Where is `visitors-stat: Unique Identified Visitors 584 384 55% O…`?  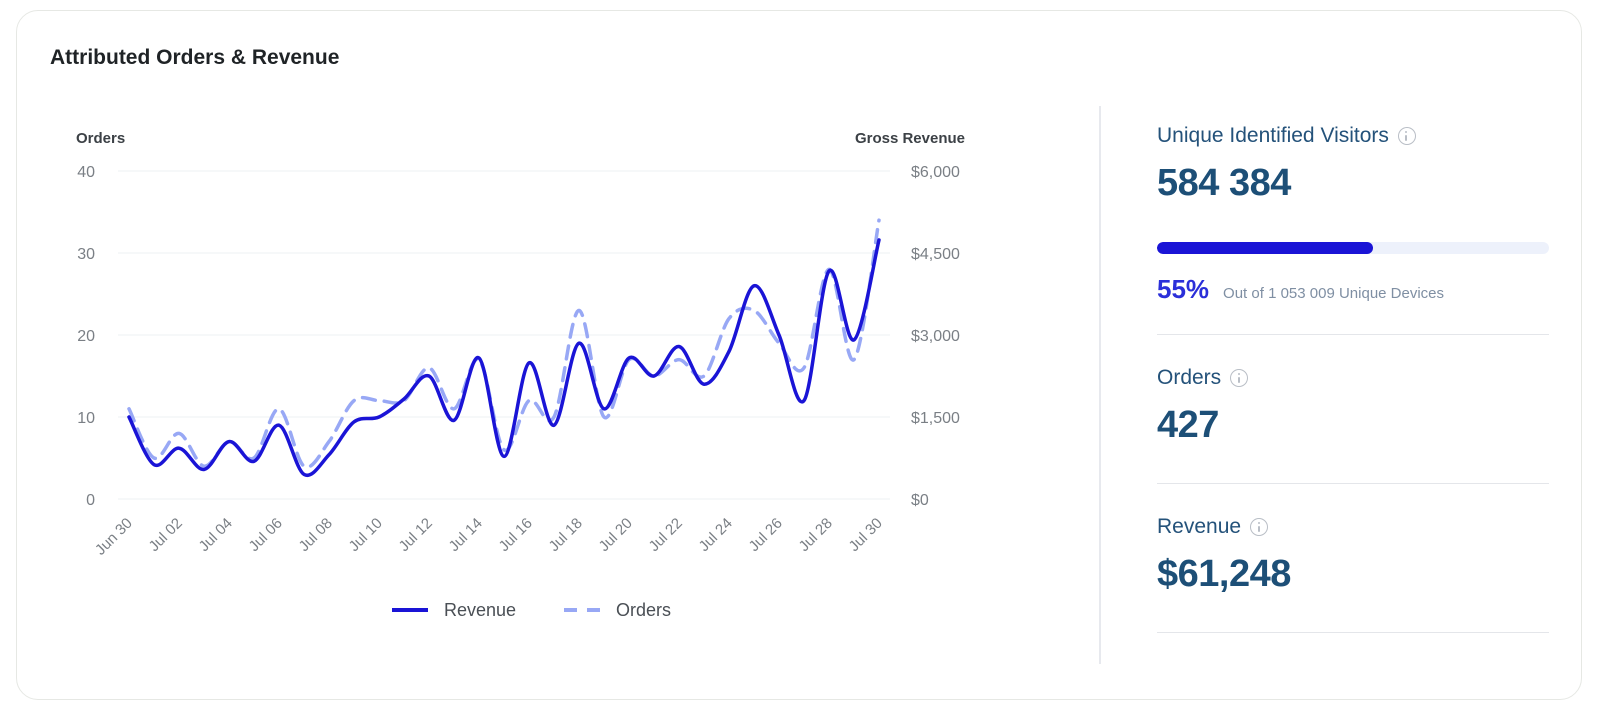
visitors-stat: Unique Identified Visitors 584 384 55% O… is located at coordinates (1353, 214).